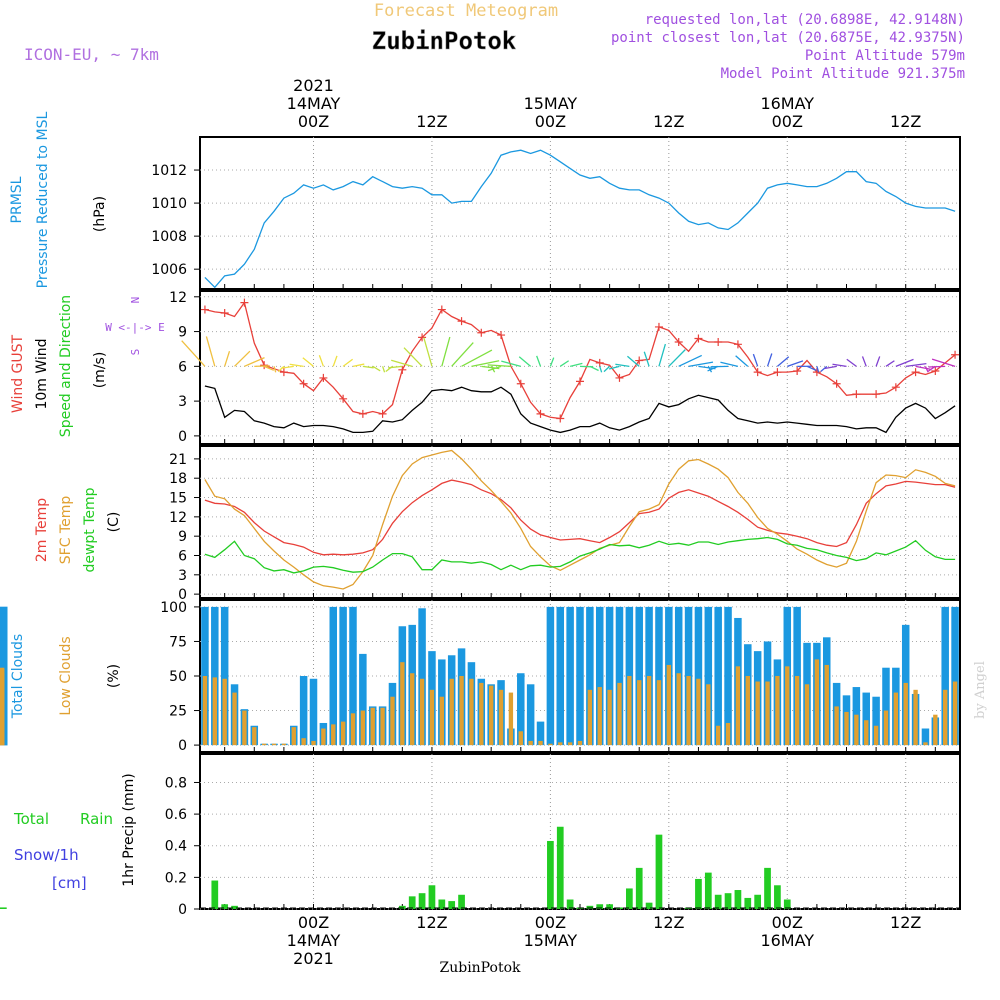  Describe the element at coordinates (580, 517) in the screenshot. I see `temperature-line-2m-temp` at that location.